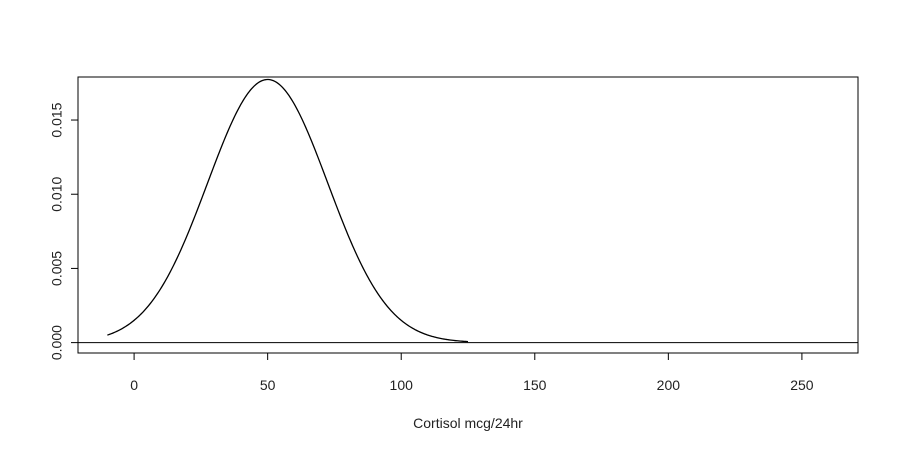 The image size is (899, 451). I want to click on x-axis: 0 50 100 150 200 250, so click(472, 372).